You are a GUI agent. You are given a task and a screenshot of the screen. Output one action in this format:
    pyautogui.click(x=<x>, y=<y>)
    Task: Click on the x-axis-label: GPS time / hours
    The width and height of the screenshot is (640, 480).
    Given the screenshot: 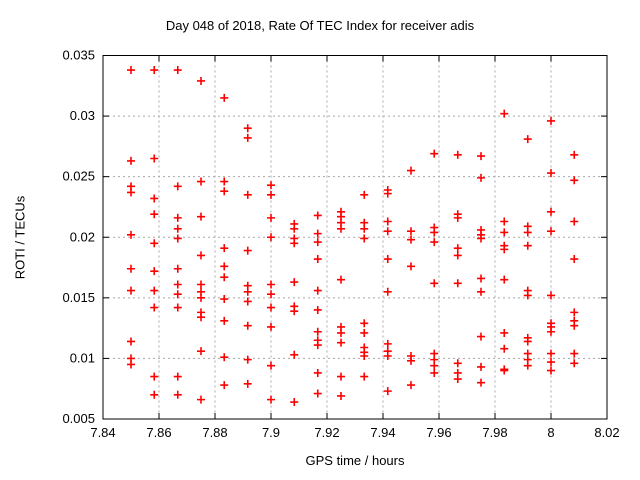 What is the action you would take?
    pyautogui.click(x=355, y=460)
    